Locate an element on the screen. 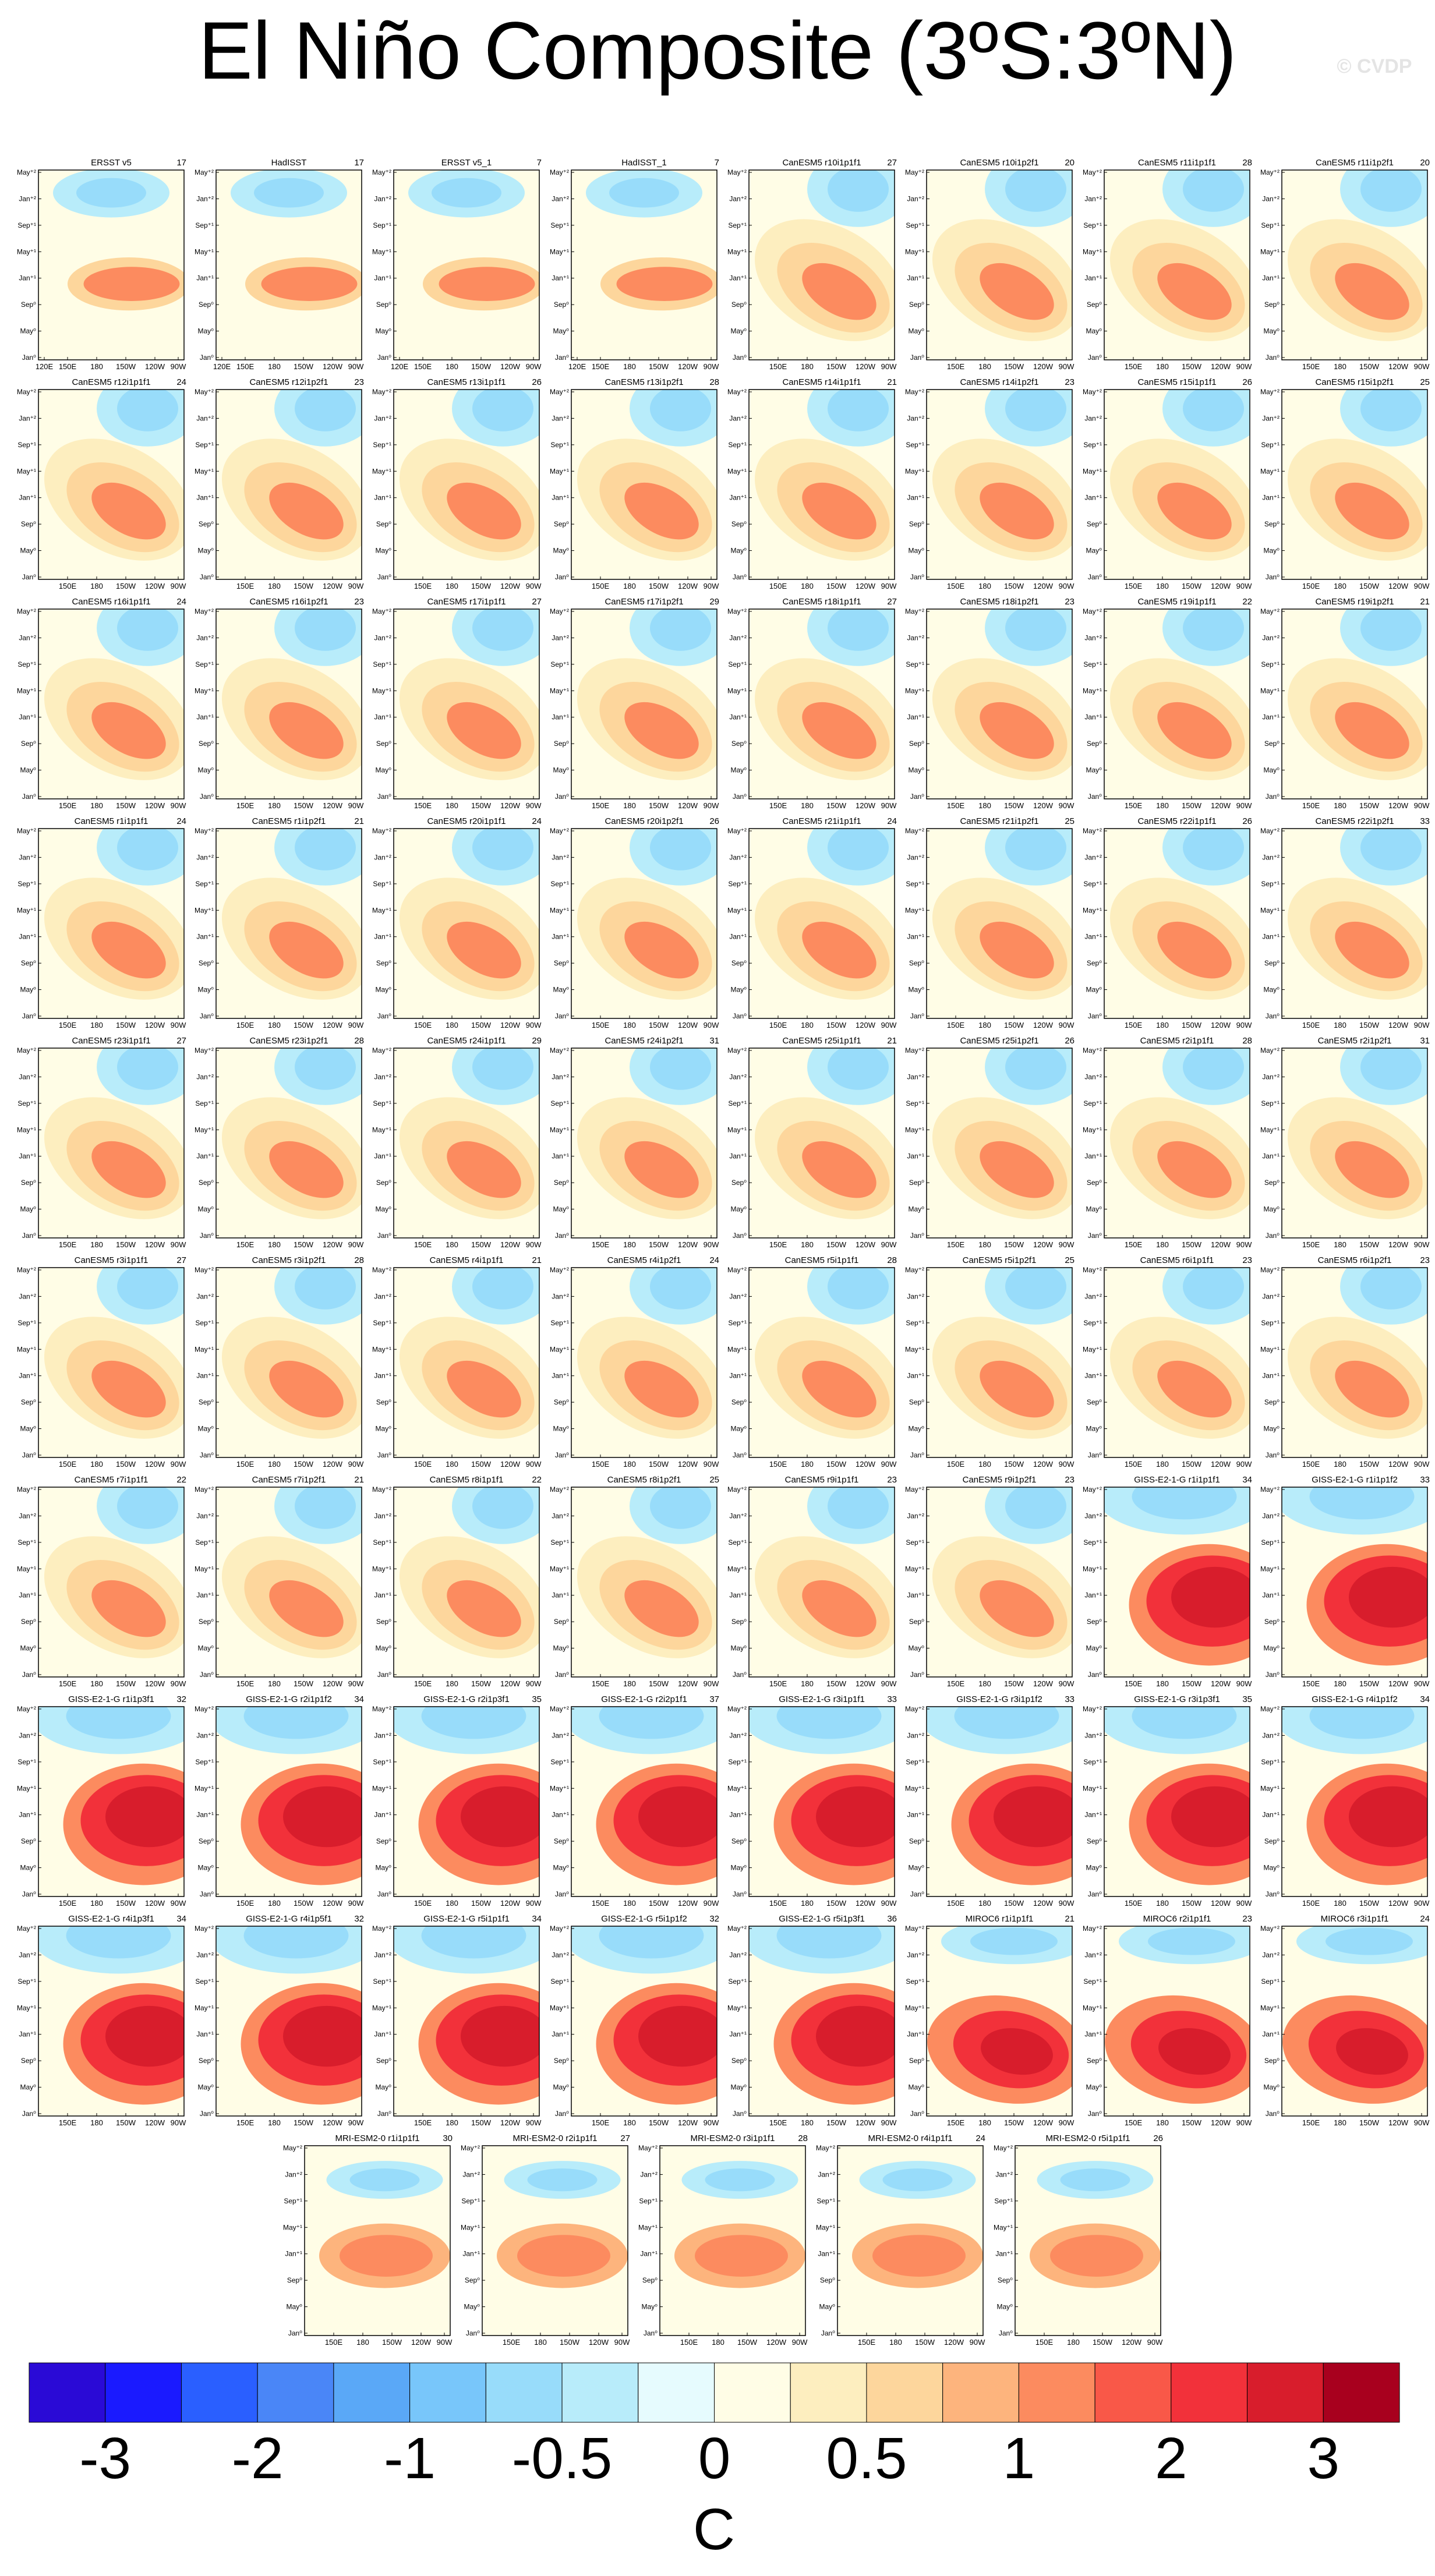 The width and height of the screenshot is (1435, 2576). x-tick-label: 120E is located at coordinates (222, 366).